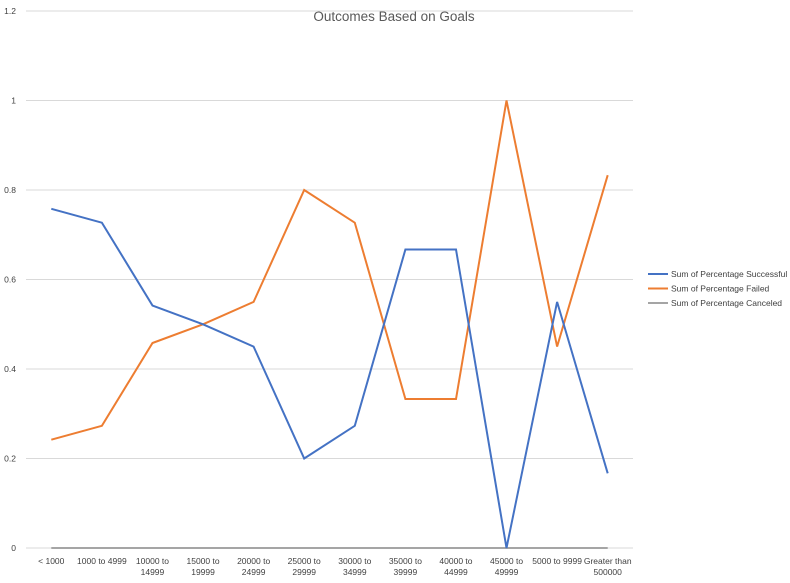 The image size is (790, 583). Describe the element at coordinates (152, 566) in the screenshot. I see `x-tick-label: 10000 to 14999` at that location.